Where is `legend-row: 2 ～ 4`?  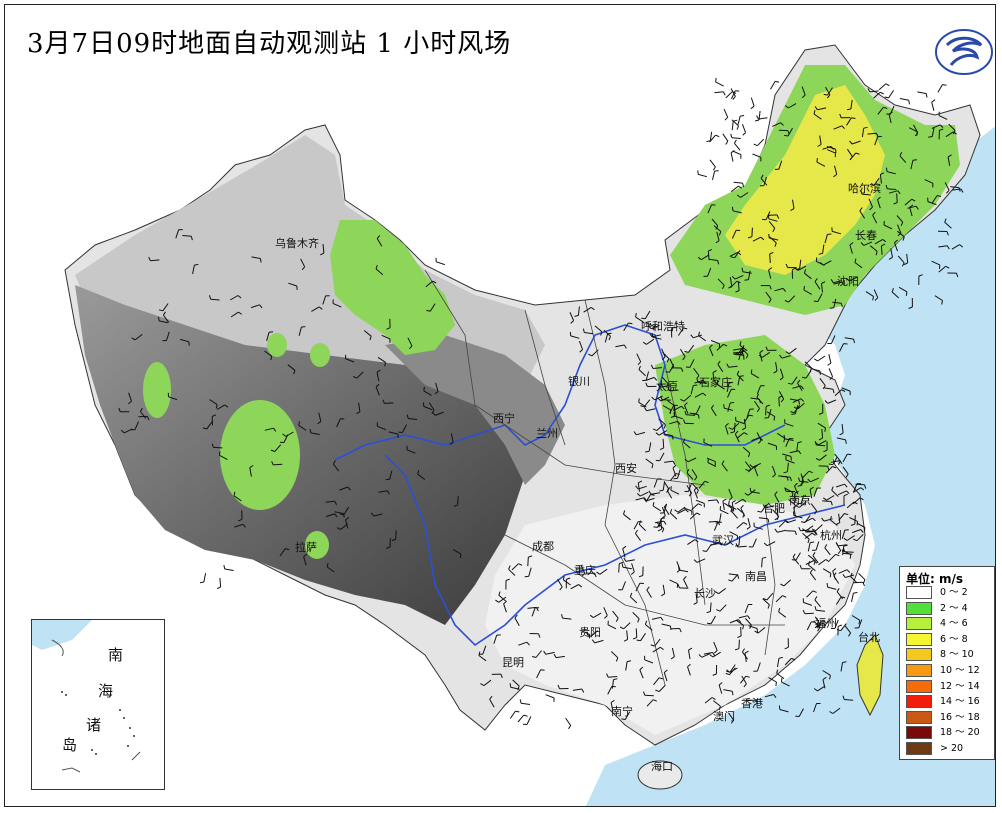
legend-row: 2 ～ 4 is located at coordinates (950, 608).